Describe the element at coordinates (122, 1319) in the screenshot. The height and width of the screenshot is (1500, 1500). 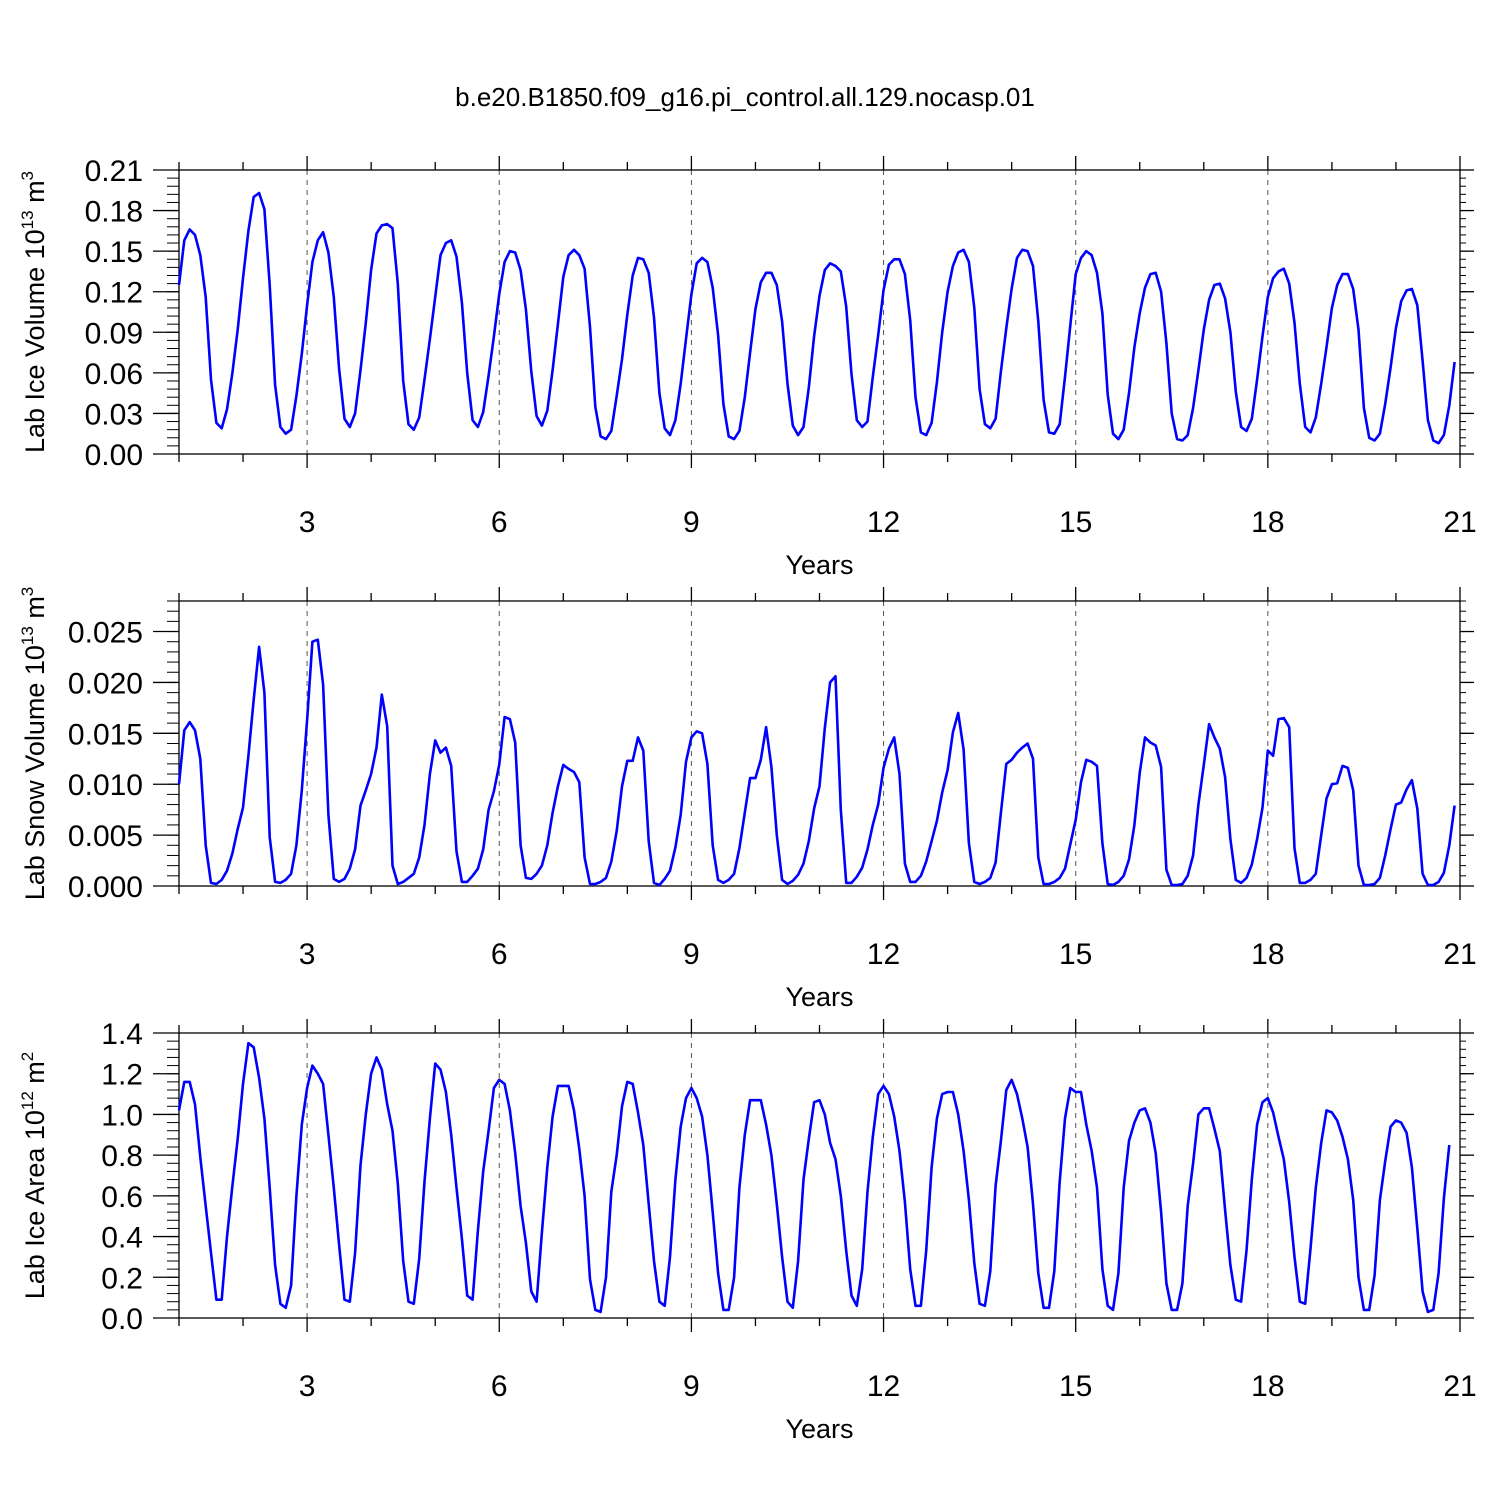
I see `y-tick-label: 0.0` at that location.